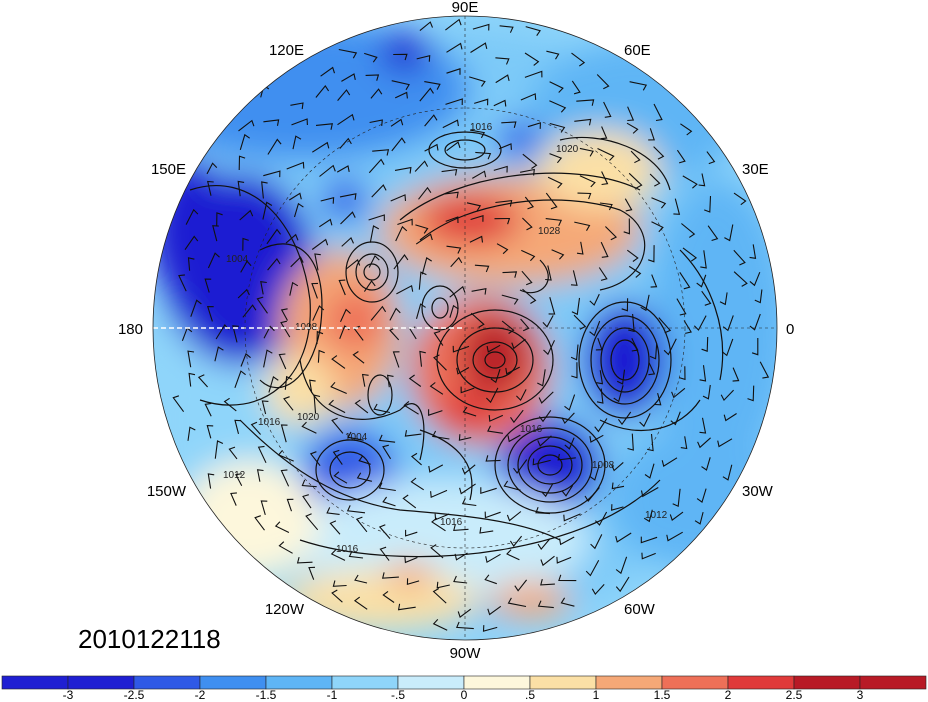  Describe the element at coordinates (68, 695) in the screenshot. I see `colorbar-tick-label: -3` at that location.